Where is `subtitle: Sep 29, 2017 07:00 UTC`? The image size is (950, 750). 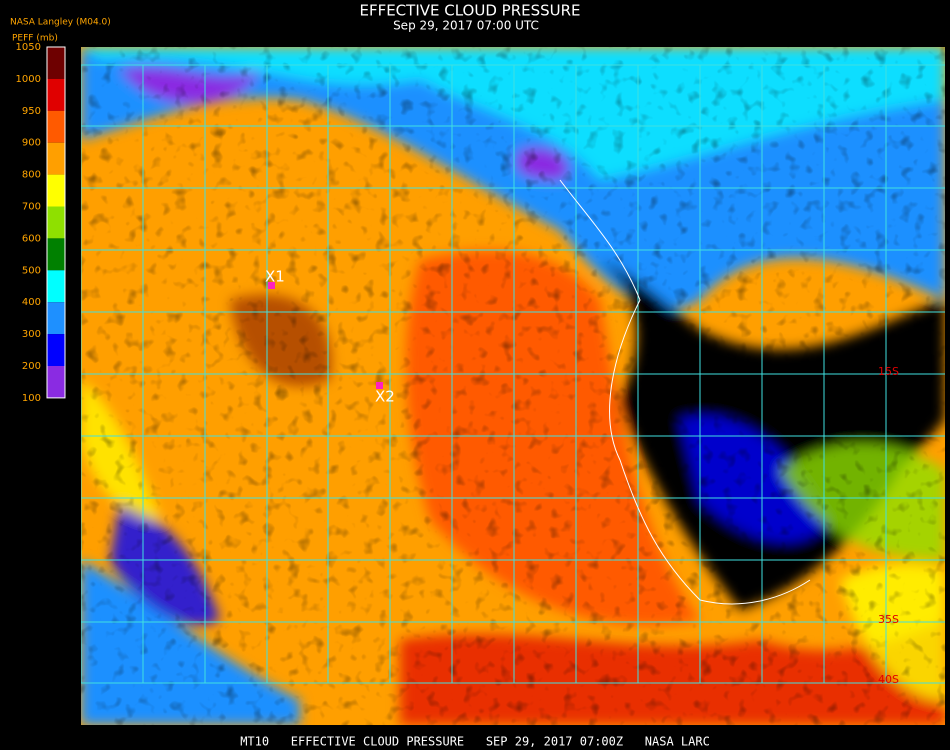
subtitle: Sep 29, 2017 07:00 UTC is located at coordinates (466, 26).